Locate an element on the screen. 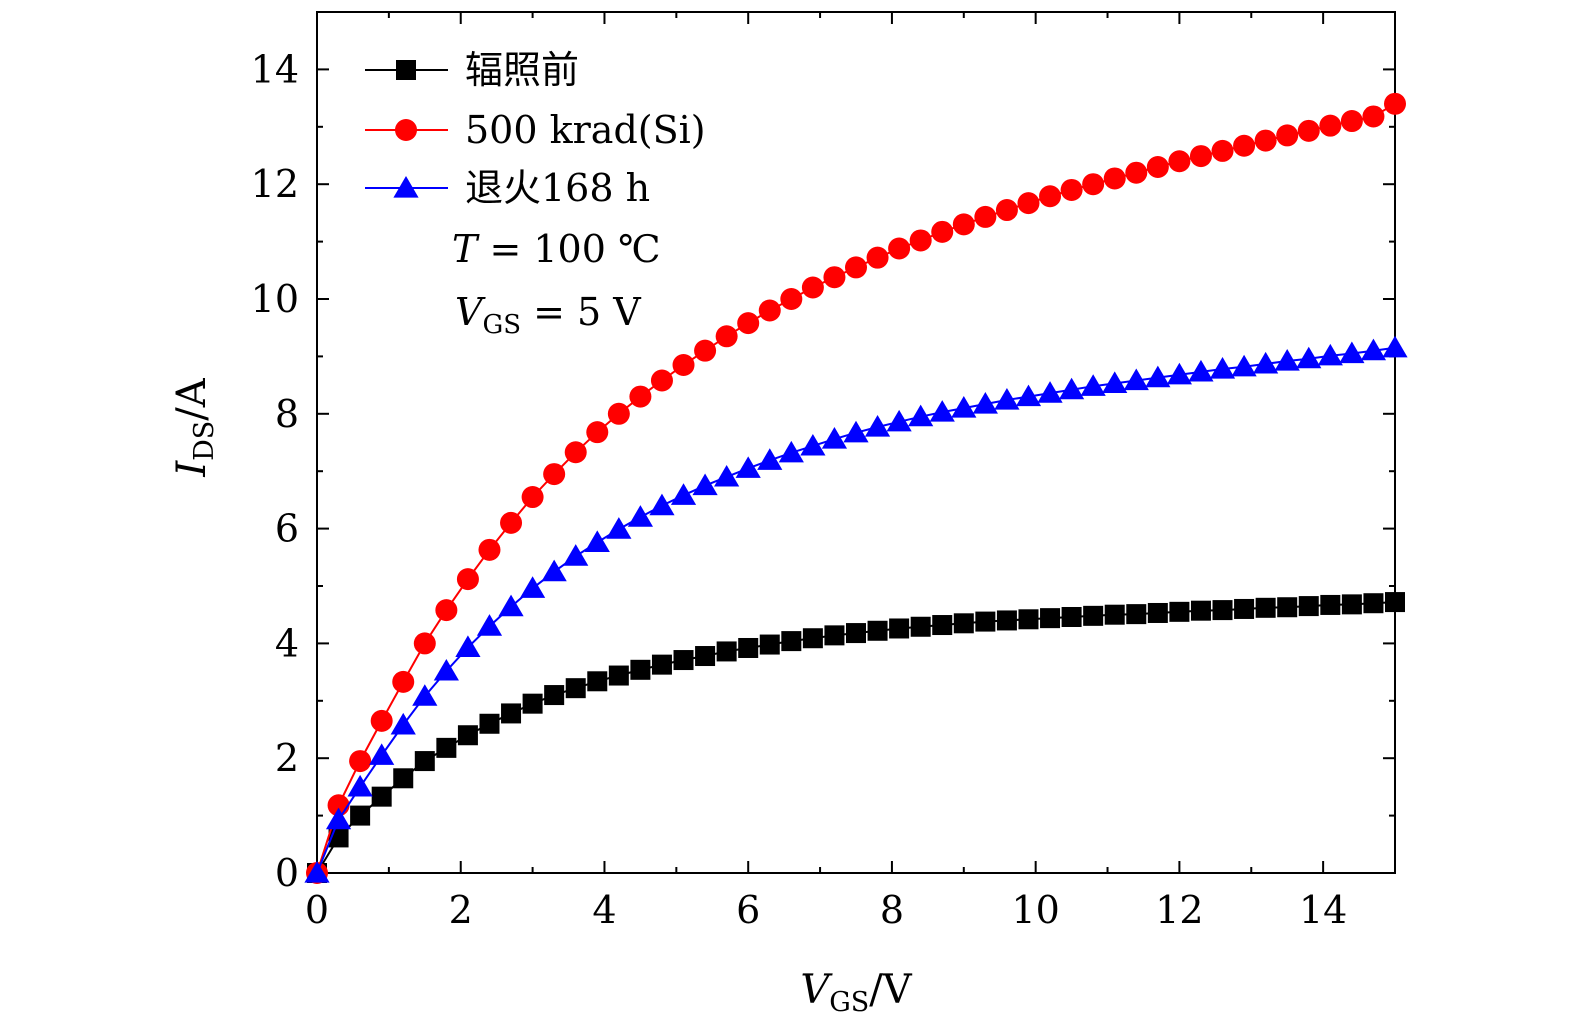  x-tick-label: 4 is located at coordinates (604, 910).